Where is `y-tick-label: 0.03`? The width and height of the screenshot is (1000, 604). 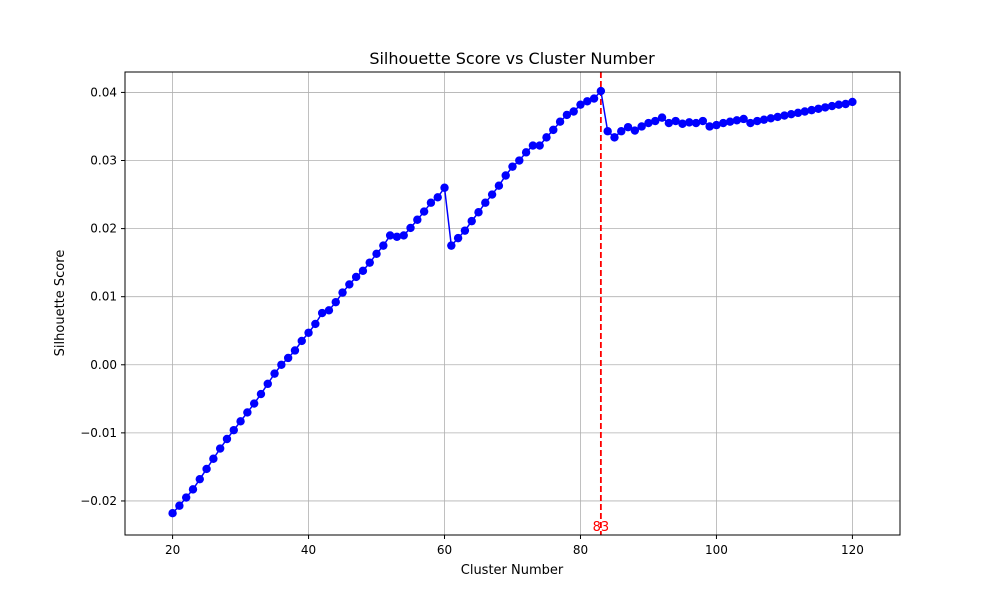
y-tick-label: 0.03 is located at coordinates (103, 161).